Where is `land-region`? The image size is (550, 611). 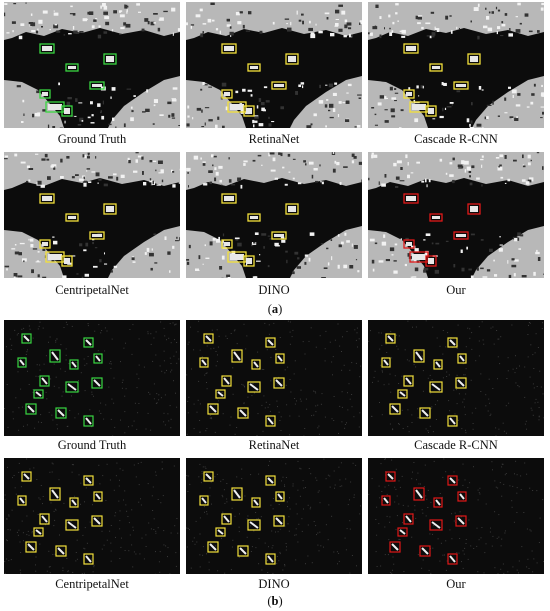 land-region is located at coordinates (34, 254).